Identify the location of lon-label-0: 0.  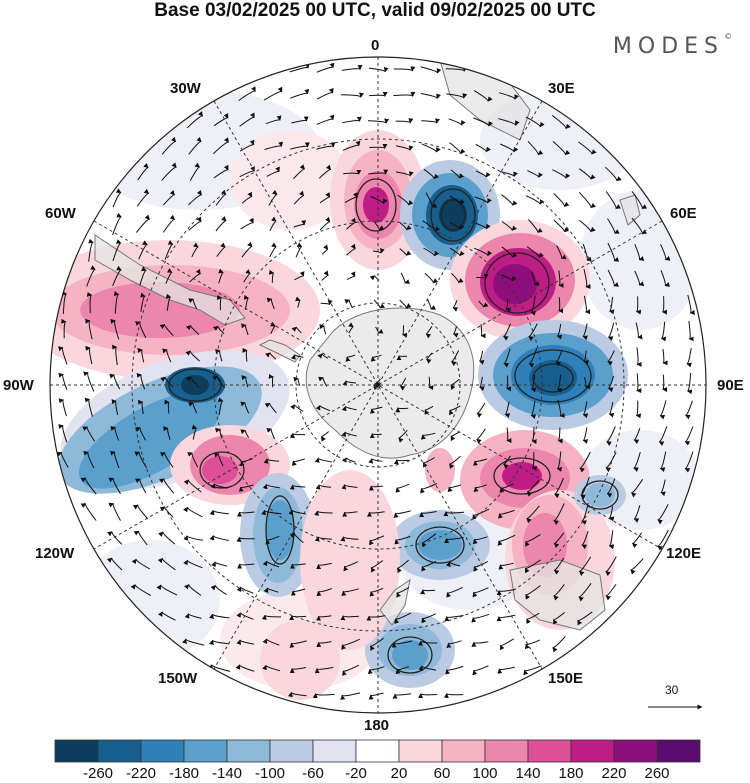
(375, 45).